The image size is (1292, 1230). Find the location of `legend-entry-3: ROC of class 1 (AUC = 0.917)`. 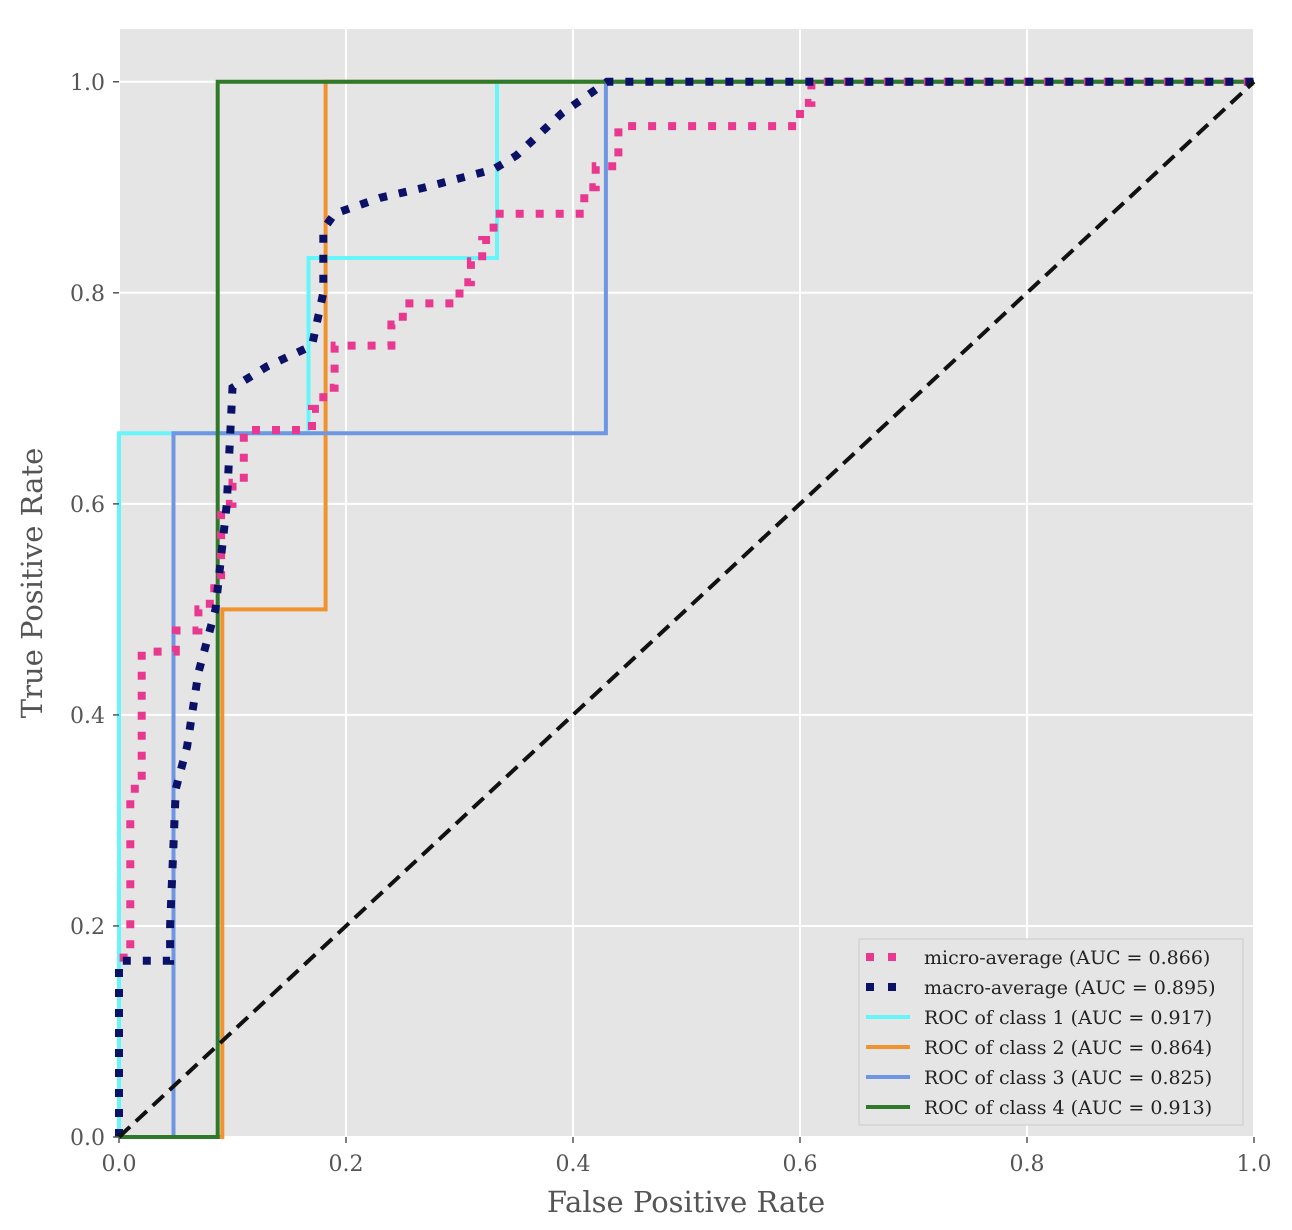

legend-entry-3: ROC of class 1 (AUC = 0.917) is located at coordinates (1068, 1018).